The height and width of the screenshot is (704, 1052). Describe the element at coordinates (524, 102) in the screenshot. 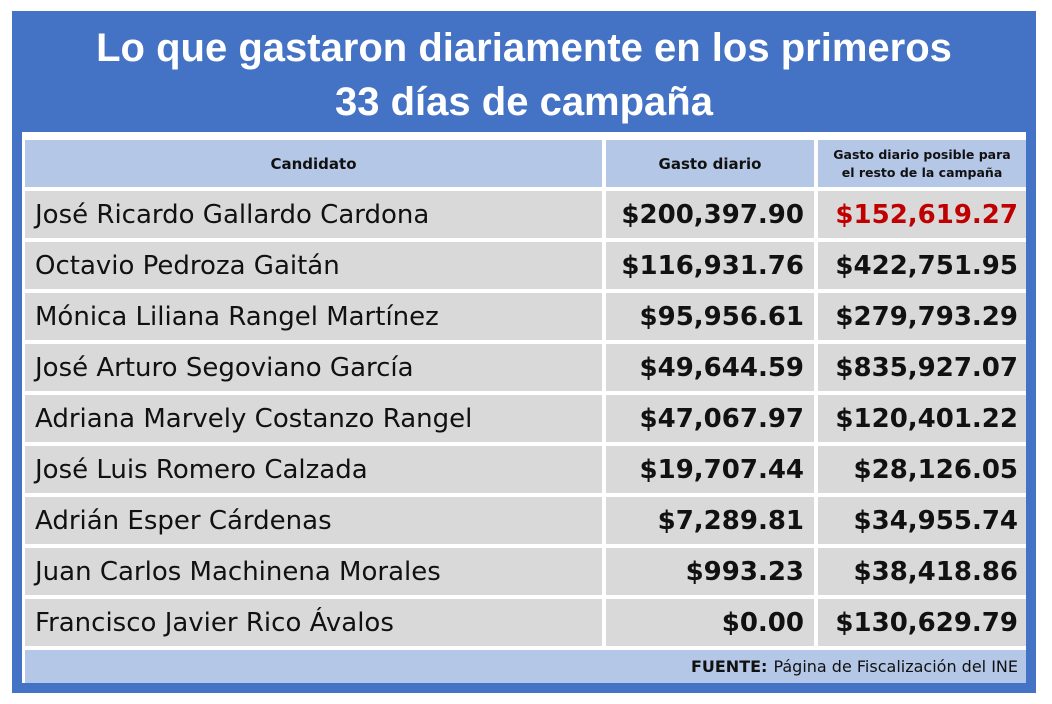

I see `title-line-2: 33 días de campaña` at that location.